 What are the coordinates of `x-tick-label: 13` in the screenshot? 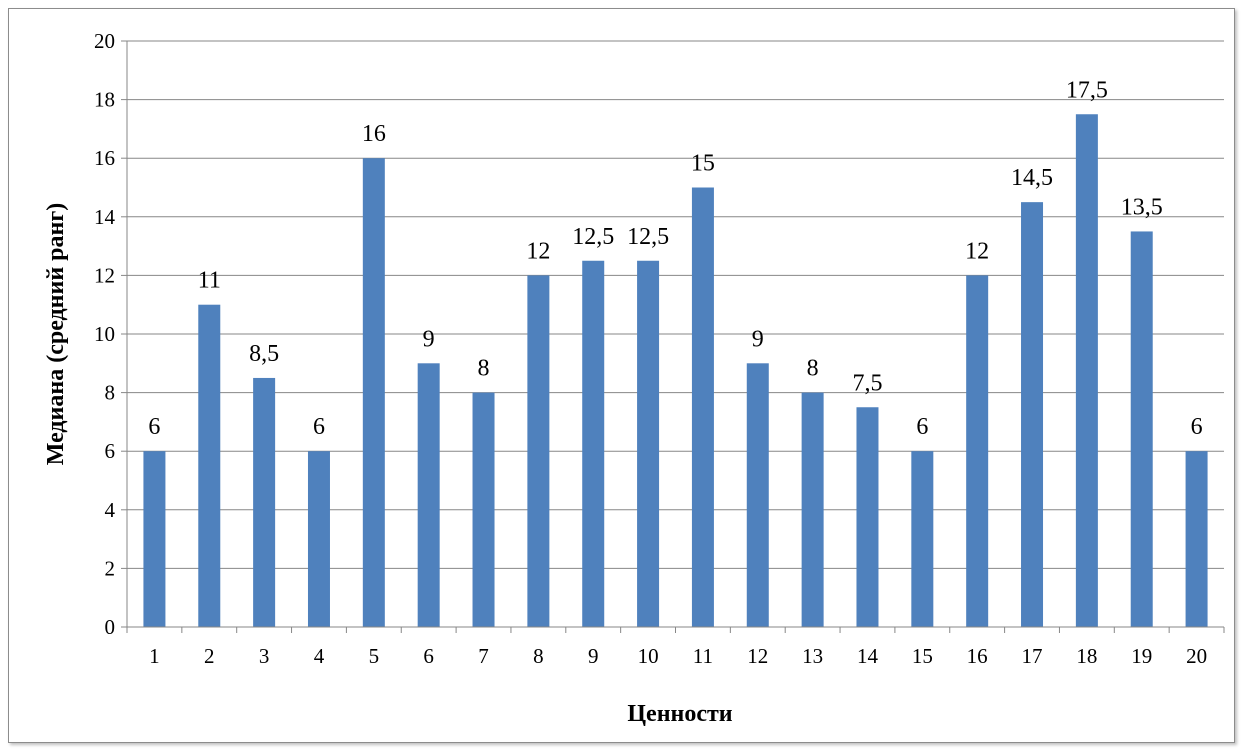 It's located at (812, 656).